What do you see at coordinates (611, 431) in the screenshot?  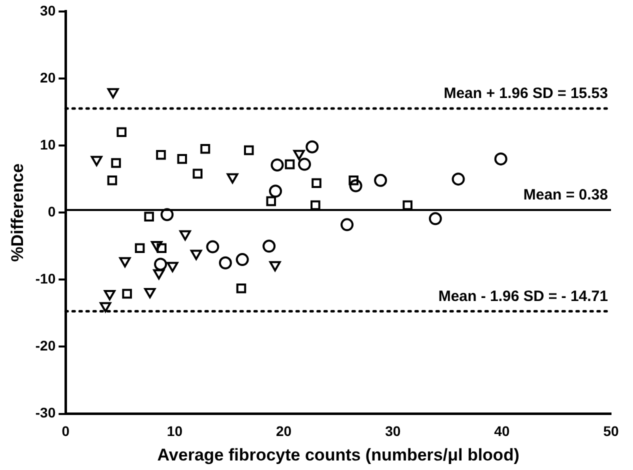 I see `x-tick-label: 50` at bounding box center [611, 431].